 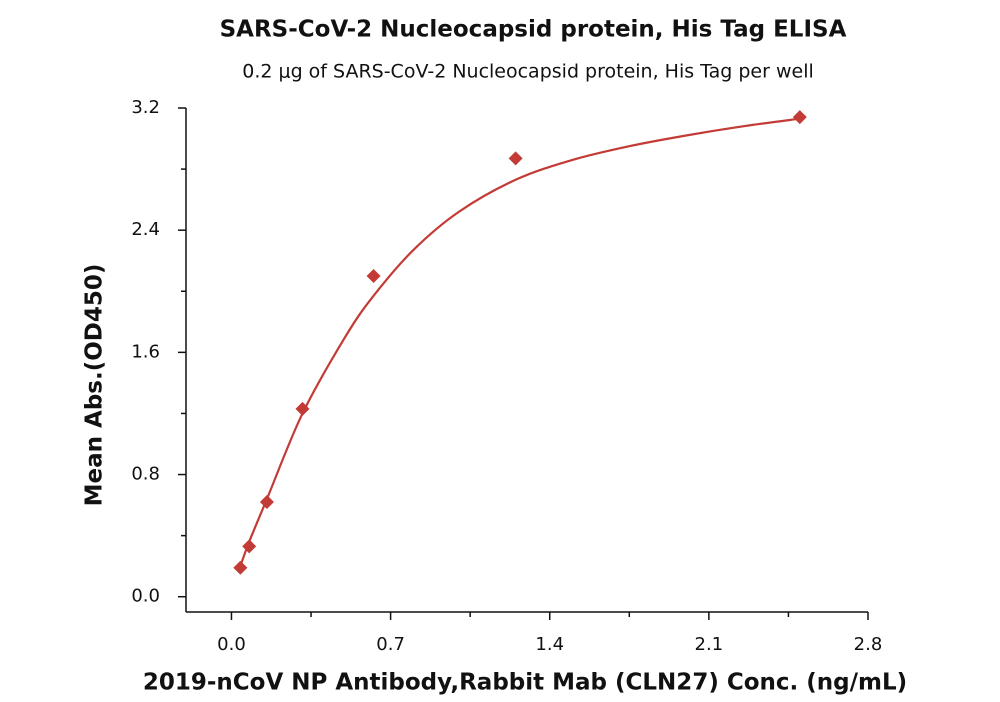 I want to click on x-tick-label: 1.4, so click(x=549, y=644).